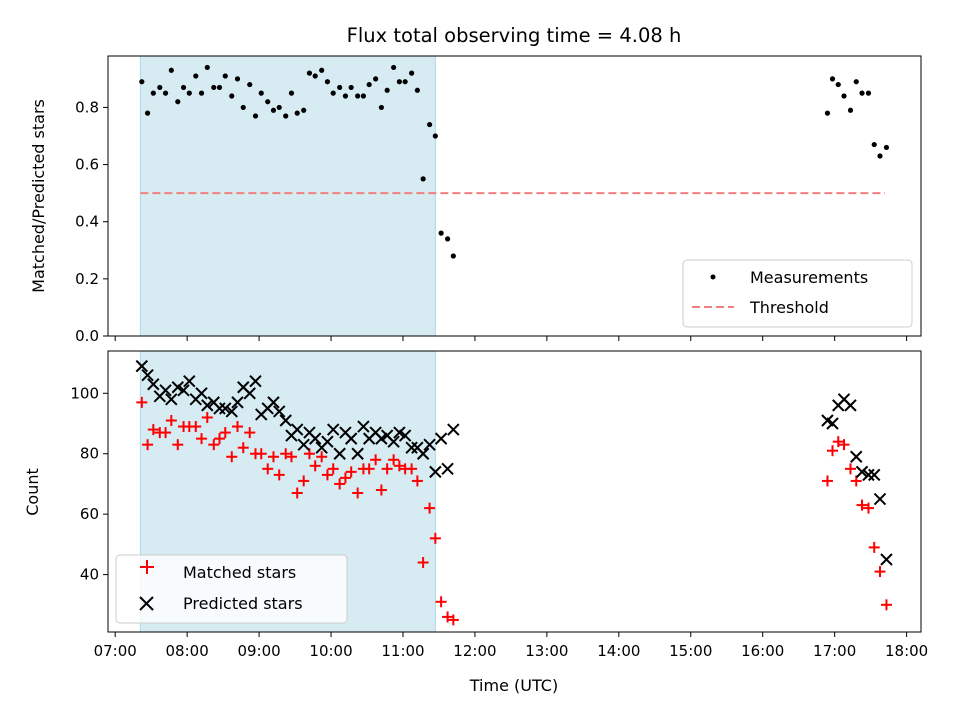  I want to click on x-axis-label: Time (UTC), so click(513, 685).